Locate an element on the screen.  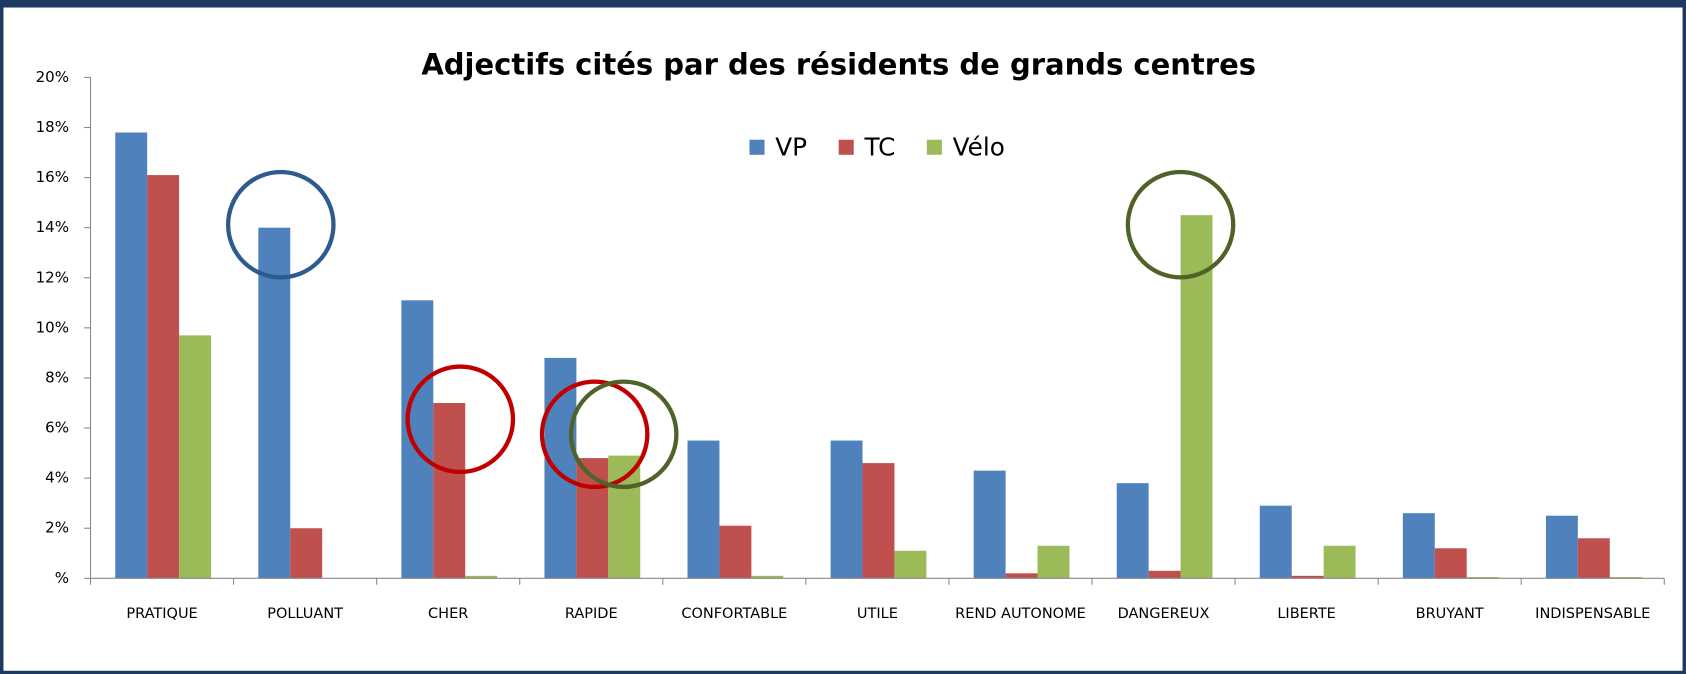
y-tick-label: 8% is located at coordinates (57, 377).